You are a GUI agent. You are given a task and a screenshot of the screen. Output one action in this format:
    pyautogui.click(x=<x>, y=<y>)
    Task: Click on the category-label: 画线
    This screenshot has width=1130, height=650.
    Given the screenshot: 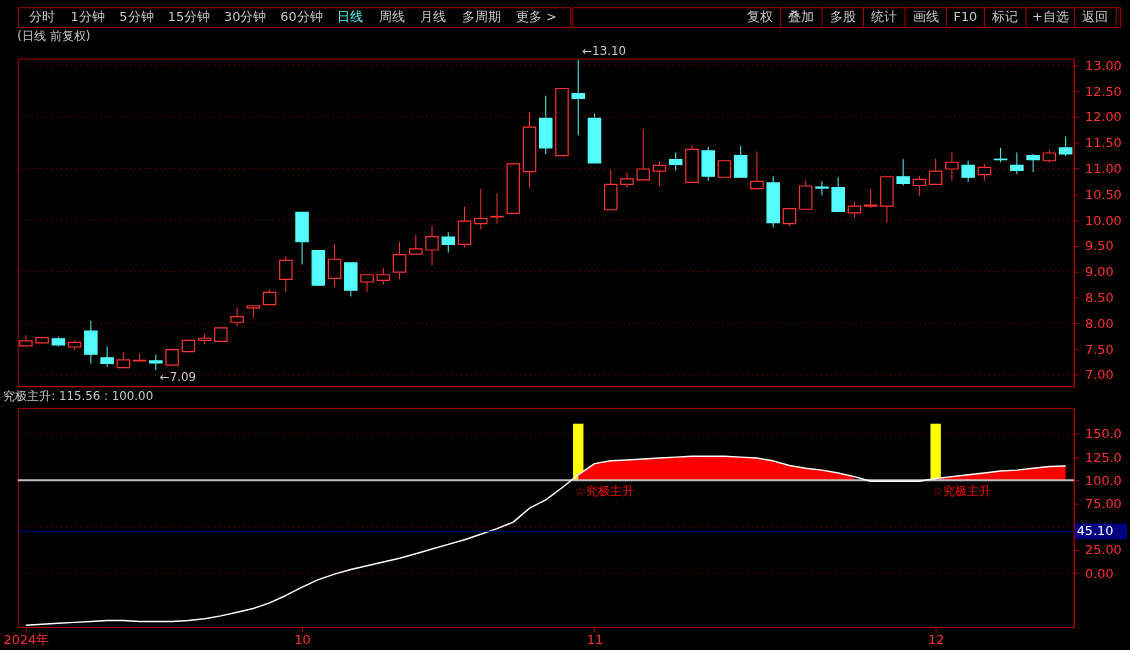 What is the action you would take?
    pyautogui.click(x=925, y=17)
    